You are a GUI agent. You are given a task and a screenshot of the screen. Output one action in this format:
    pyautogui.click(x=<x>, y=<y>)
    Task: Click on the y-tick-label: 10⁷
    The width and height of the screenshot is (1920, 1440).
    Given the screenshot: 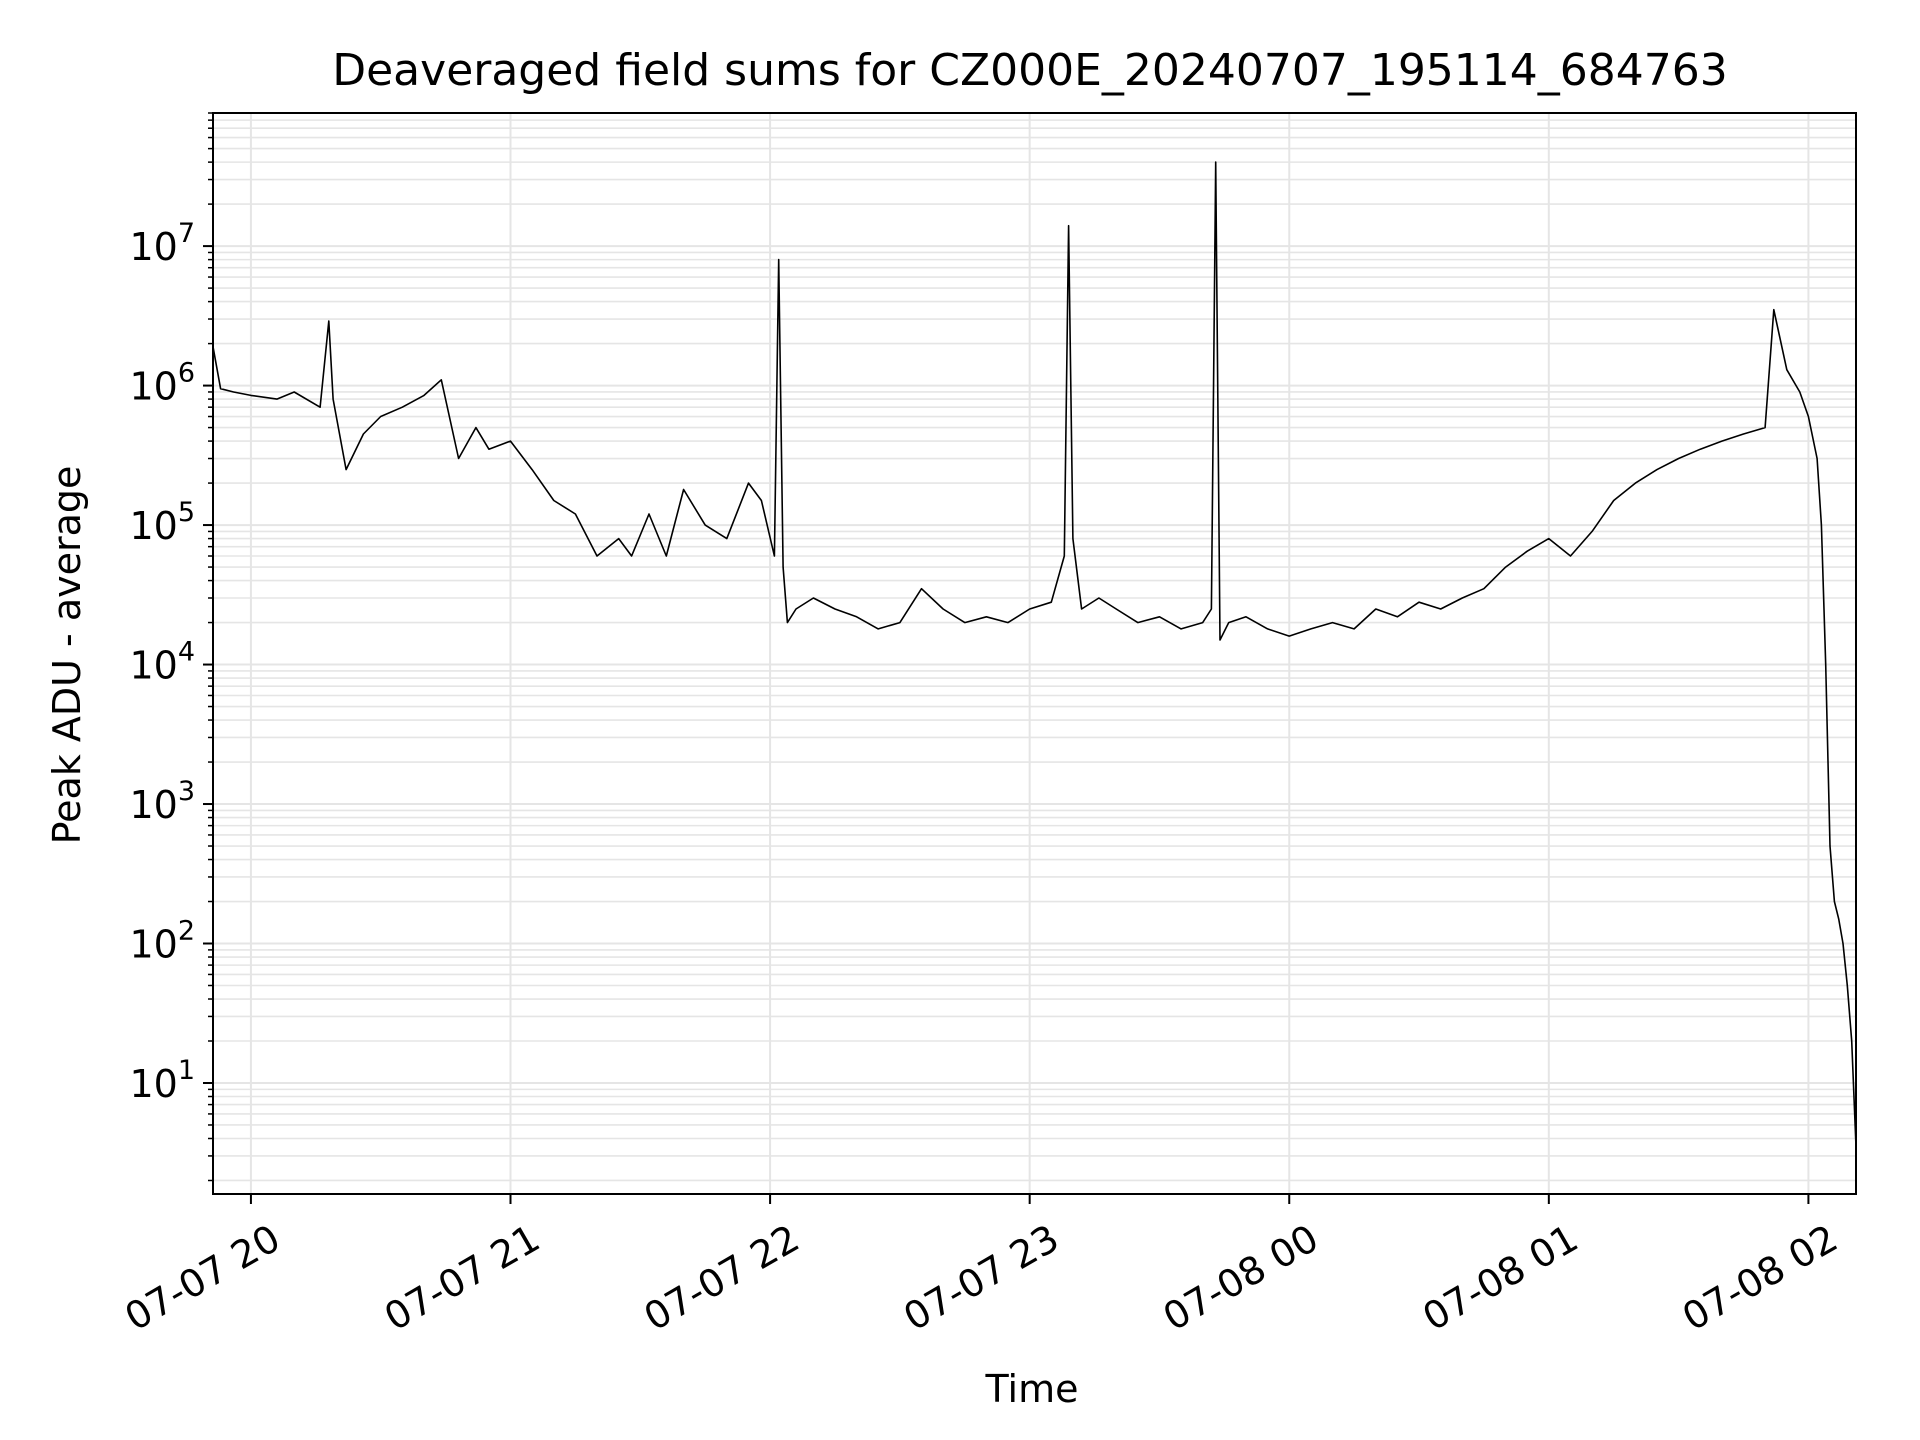 What is the action you would take?
    pyautogui.click(x=162, y=243)
    